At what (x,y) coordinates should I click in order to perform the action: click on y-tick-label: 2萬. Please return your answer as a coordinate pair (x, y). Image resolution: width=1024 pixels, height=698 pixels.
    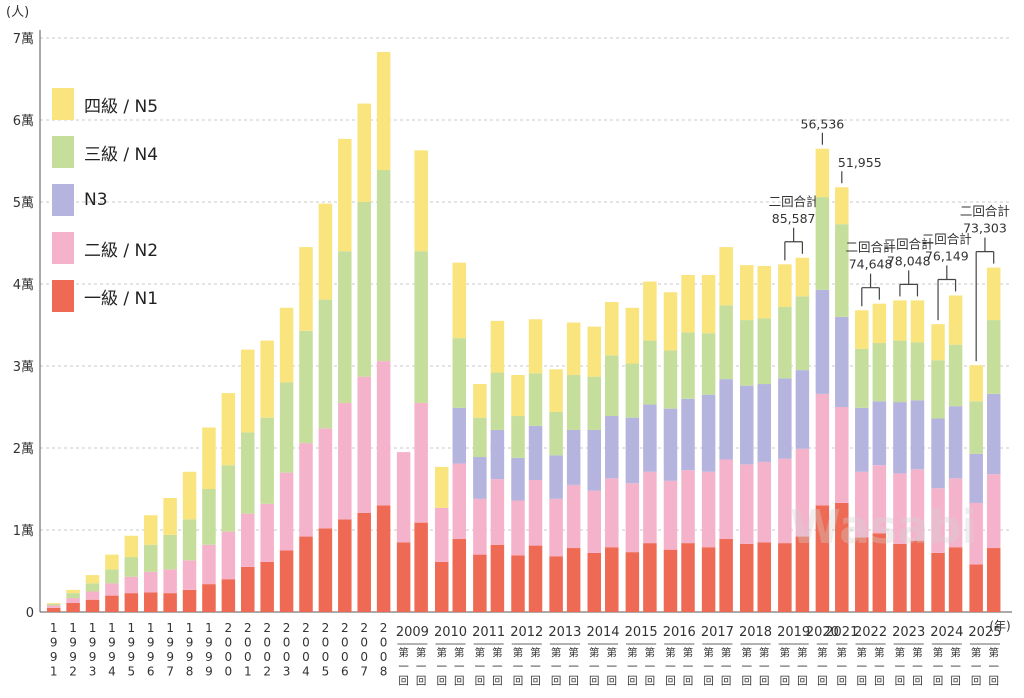
    Looking at the image, I should click on (23, 449).